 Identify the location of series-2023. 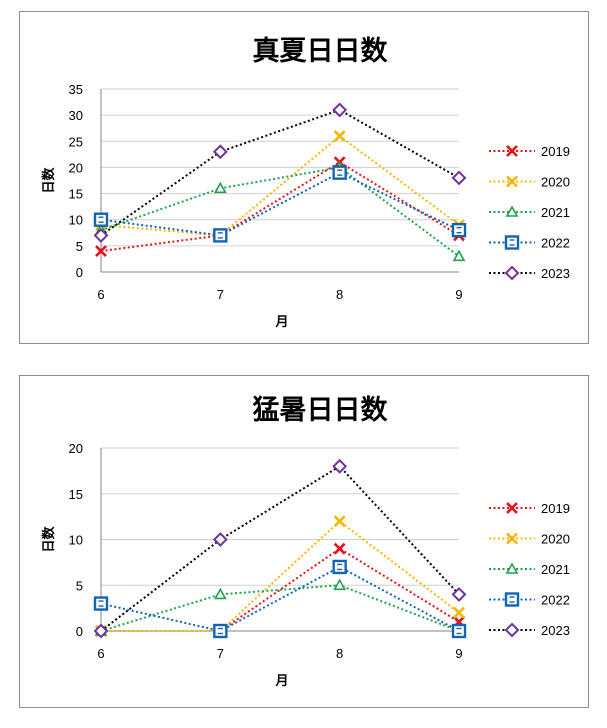
(280, 172).